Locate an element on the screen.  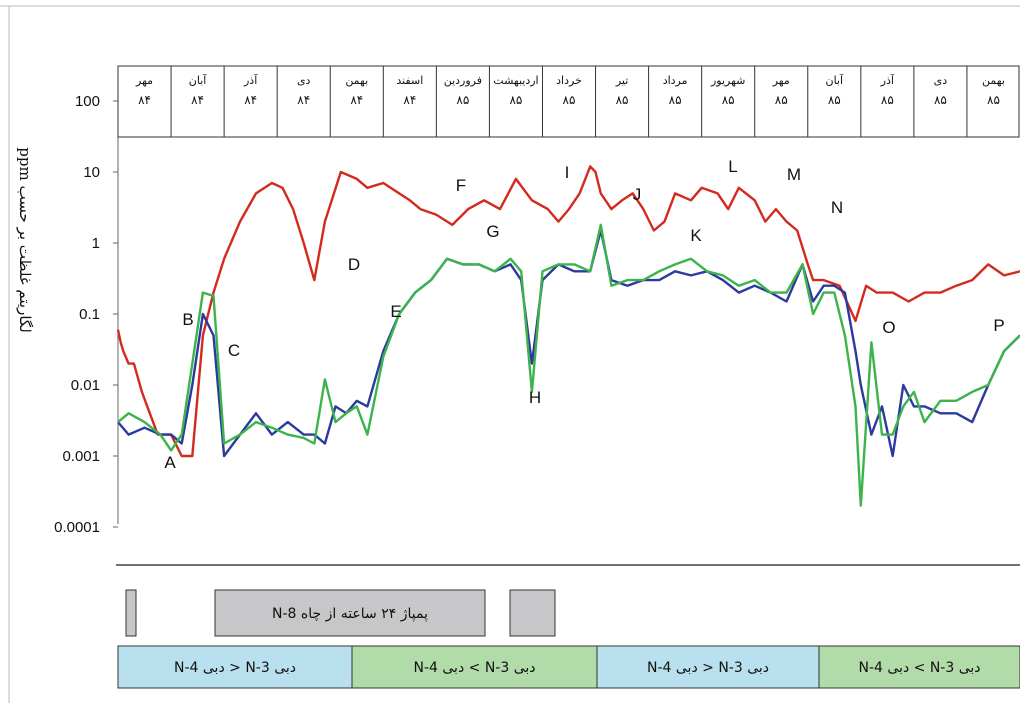
month-header-box is located at coordinates (568, 101).